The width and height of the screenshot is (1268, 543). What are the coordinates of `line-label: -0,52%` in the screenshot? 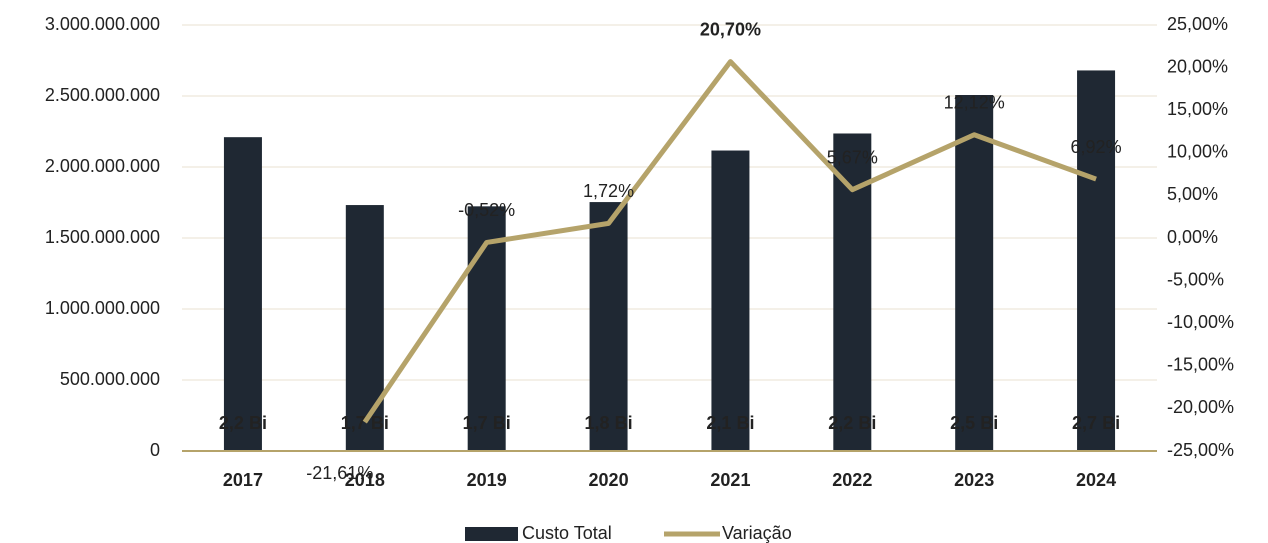 It's located at (486, 210).